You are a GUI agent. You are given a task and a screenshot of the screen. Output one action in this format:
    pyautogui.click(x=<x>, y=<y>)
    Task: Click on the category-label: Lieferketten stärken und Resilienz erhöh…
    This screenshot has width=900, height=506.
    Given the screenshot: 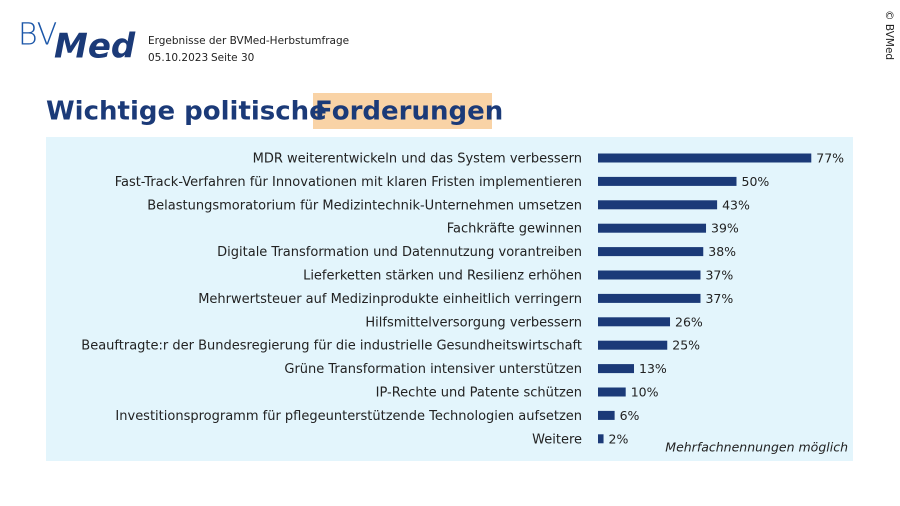 What is the action you would take?
    pyautogui.click(x=442, y=276)
    